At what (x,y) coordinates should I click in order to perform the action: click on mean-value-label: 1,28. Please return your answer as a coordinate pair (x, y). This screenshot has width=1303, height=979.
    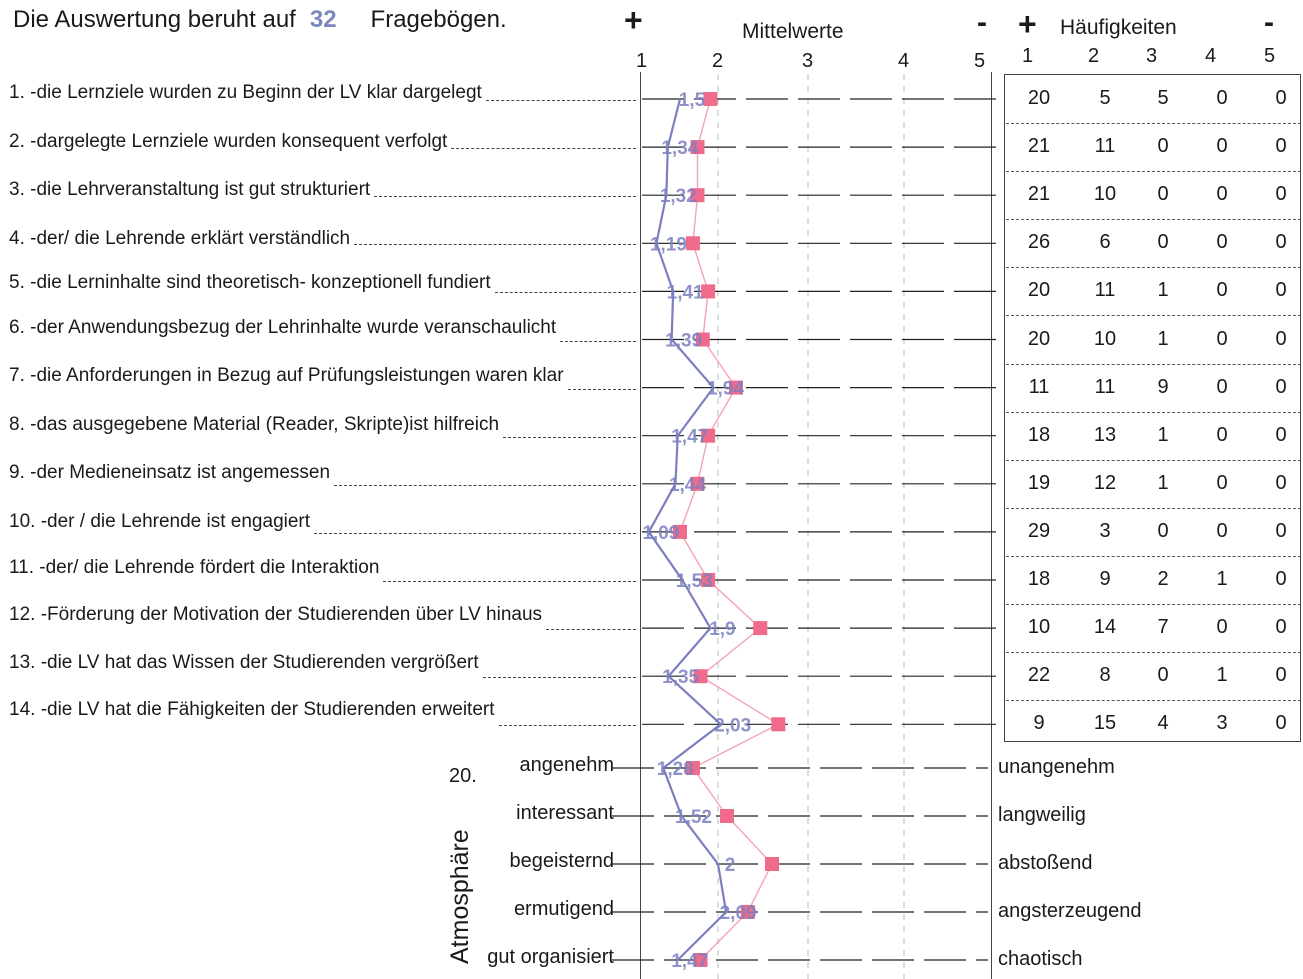
    Looking at the image, I should click on (675, 769).